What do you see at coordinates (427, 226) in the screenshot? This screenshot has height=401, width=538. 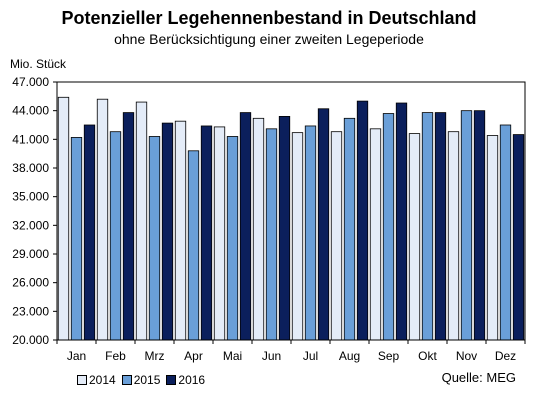 I see `bar-2015-okt` at bounding box center [427, 226].